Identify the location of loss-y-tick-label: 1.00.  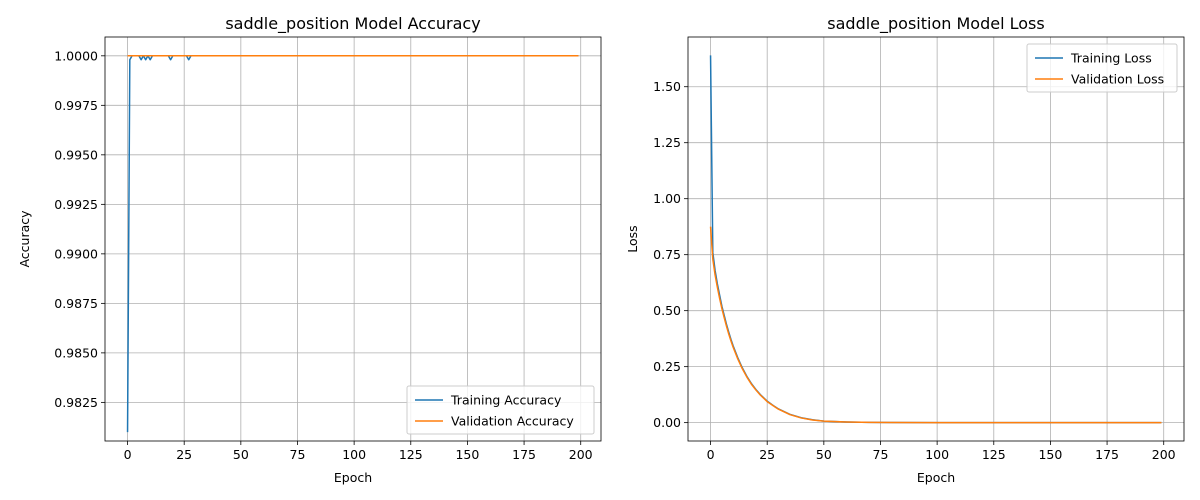
(667, 198).